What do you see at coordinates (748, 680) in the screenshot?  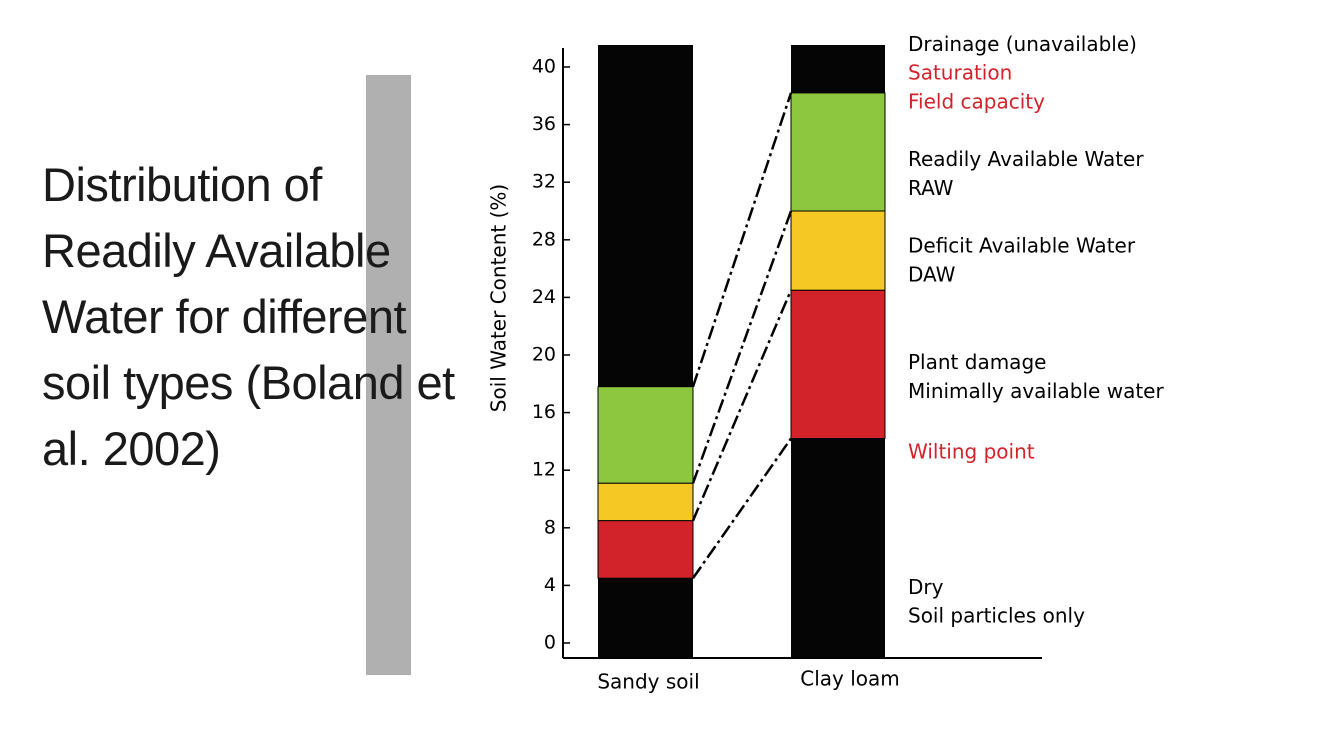 I see `category-labels-layer: Sandy soil Clay loam` at bounding box center [748, 680].